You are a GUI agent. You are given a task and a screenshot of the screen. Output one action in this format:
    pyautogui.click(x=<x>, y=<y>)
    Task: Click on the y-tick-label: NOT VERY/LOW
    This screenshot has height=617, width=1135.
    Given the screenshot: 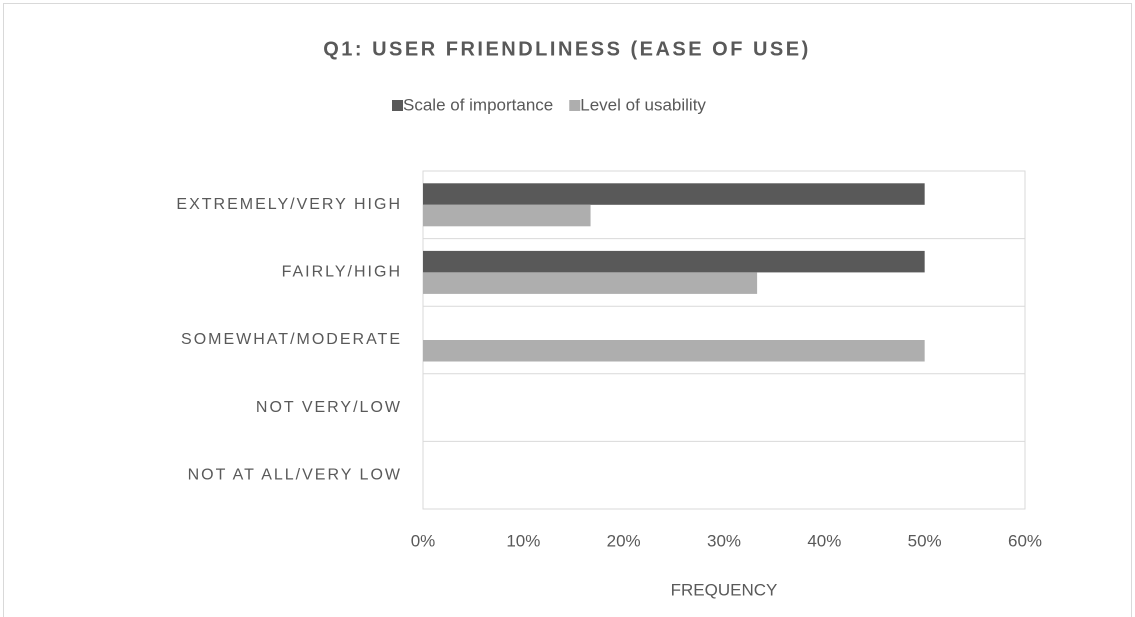 What is the action you would take?
    pyautogui.click(x=329, y=407)
    